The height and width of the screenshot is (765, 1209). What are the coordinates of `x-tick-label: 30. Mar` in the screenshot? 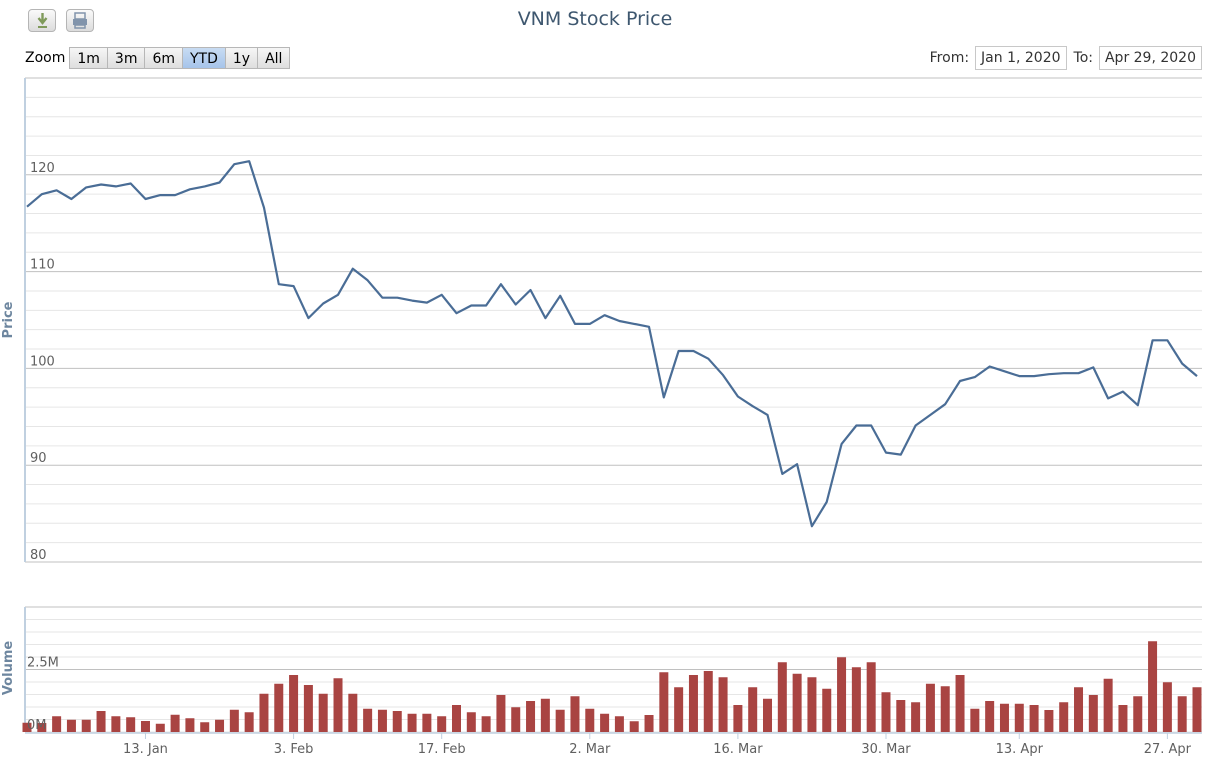 It's located at (886, 749).